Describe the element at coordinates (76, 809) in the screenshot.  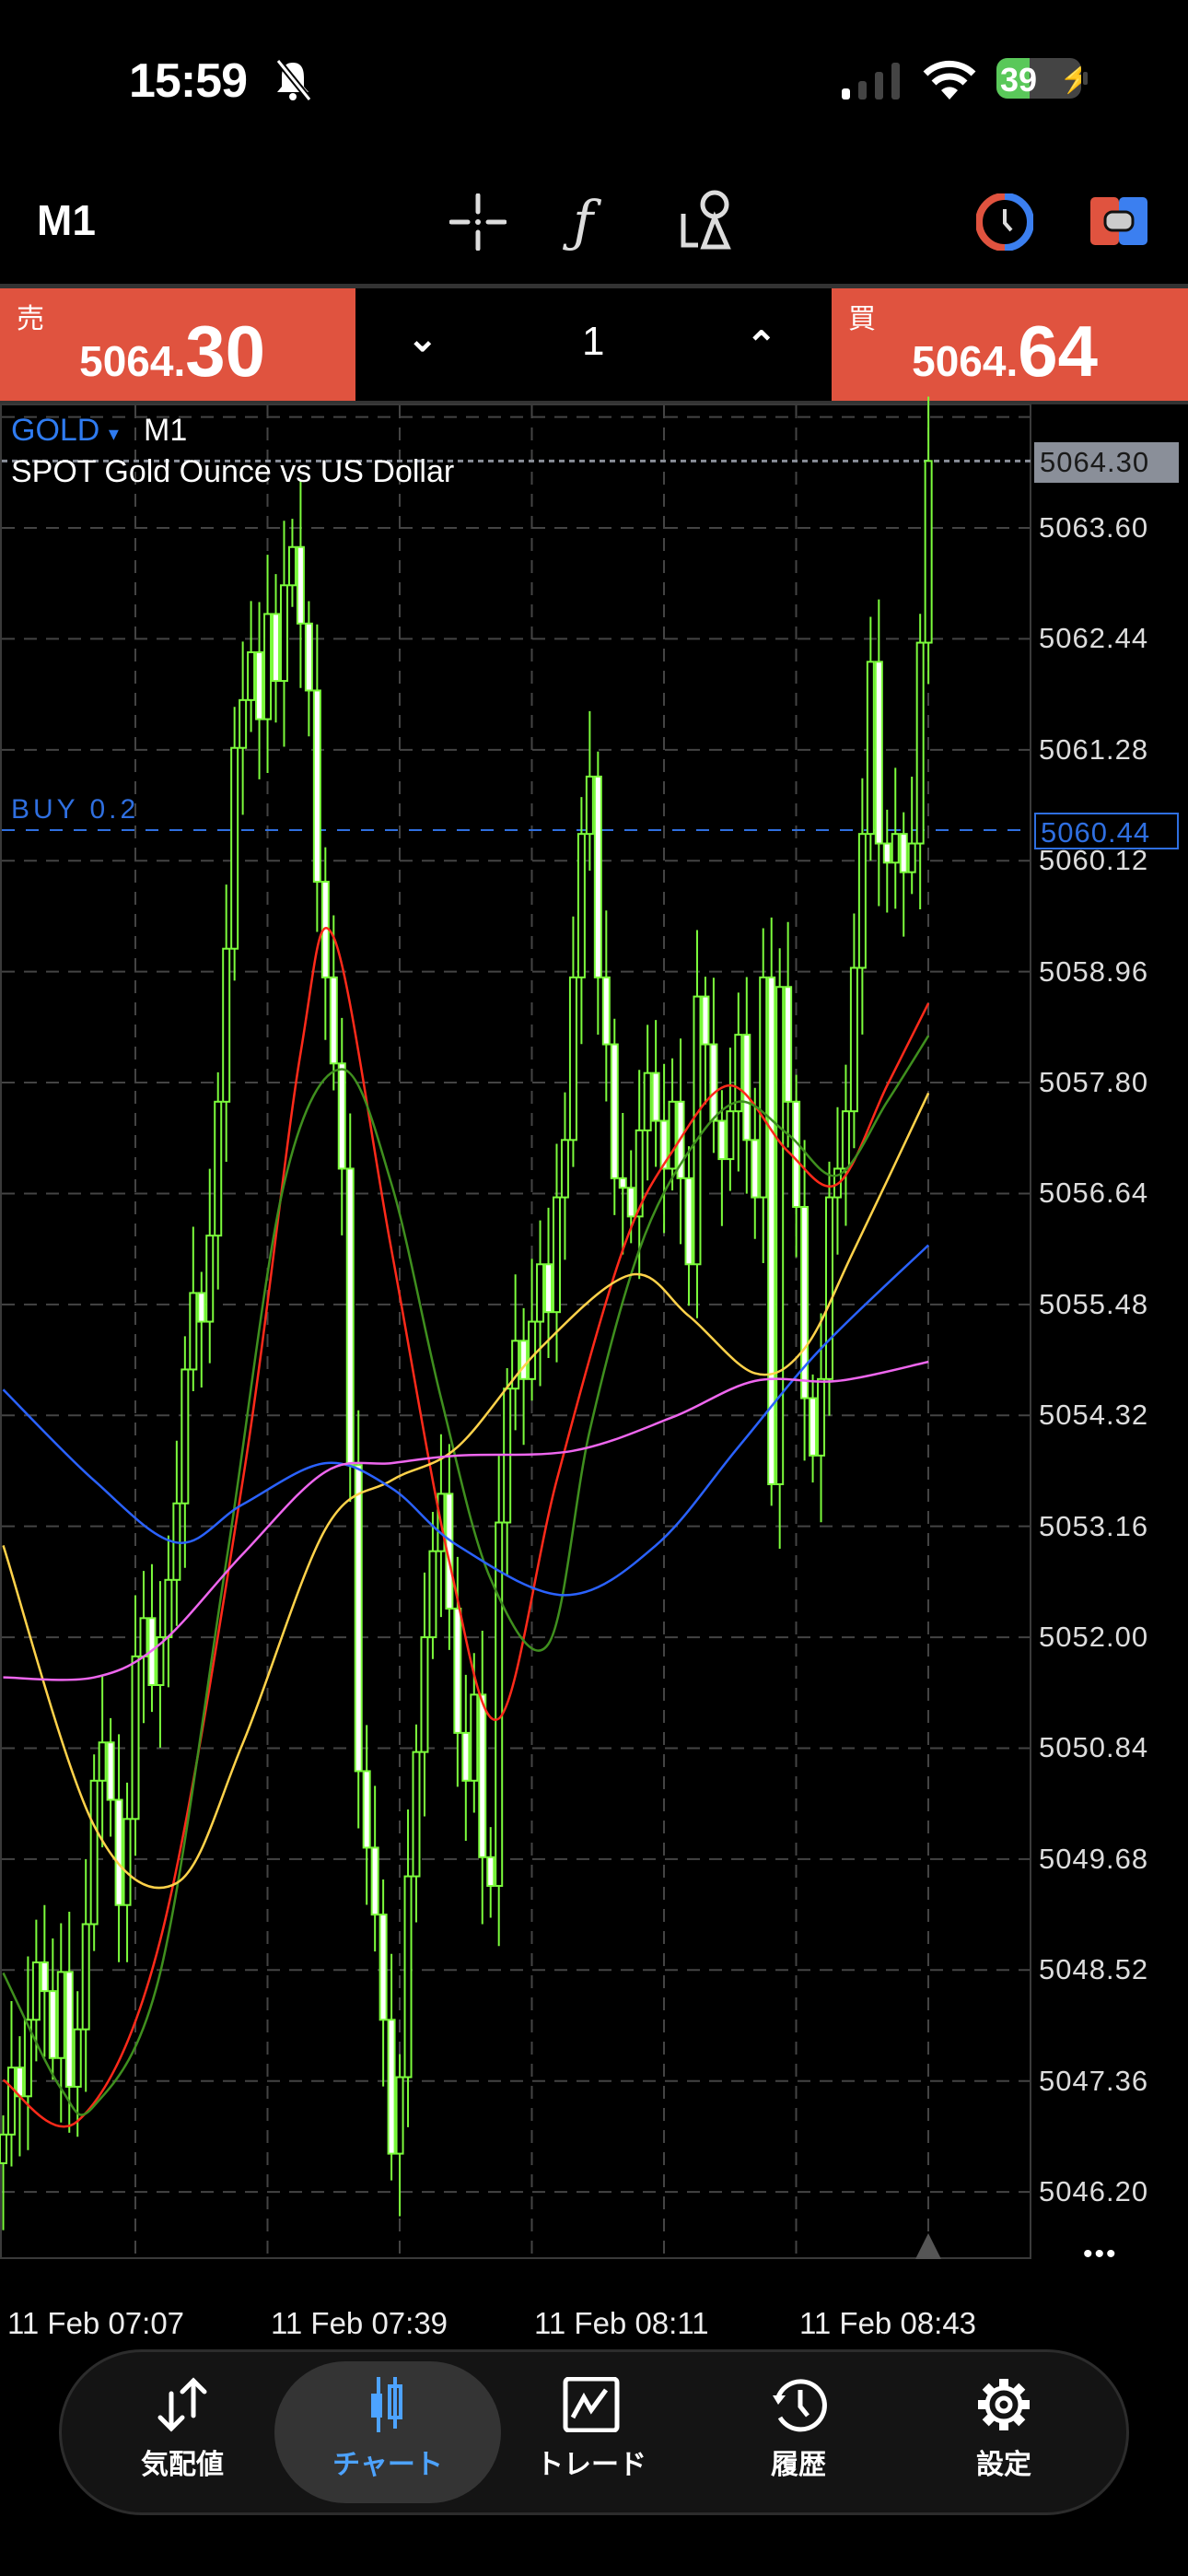
I see `position-label: BUY 0.2` at that location.